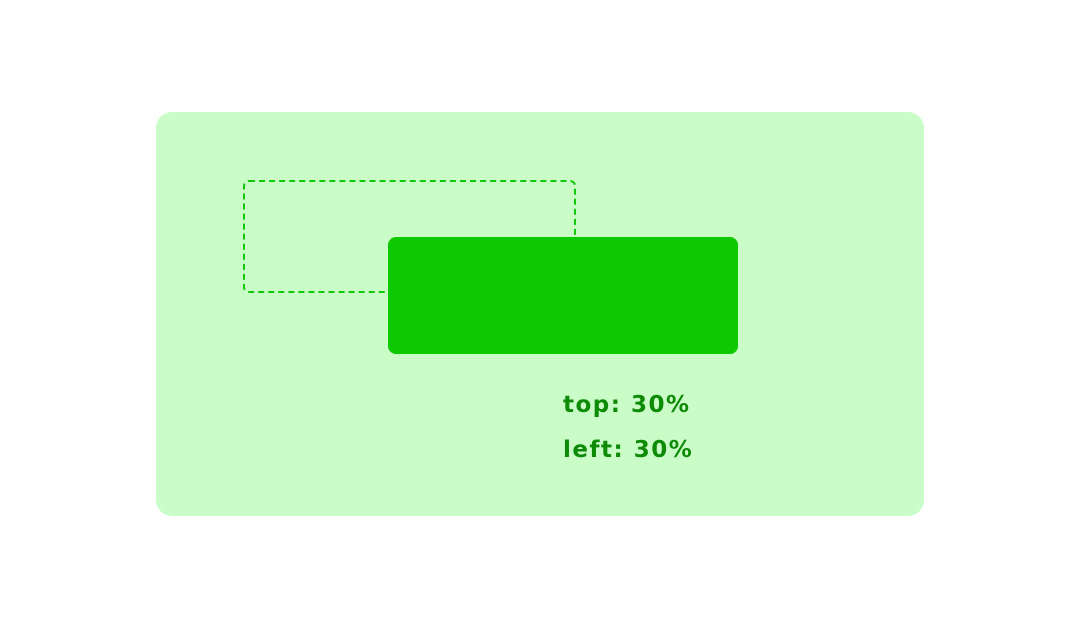 Image resolution: width=1080 pixels, height=628 pixels. Describe the element at coordinates (627, 405) in the screenshot. I see `top-offset-label: top: 30%` at that location.